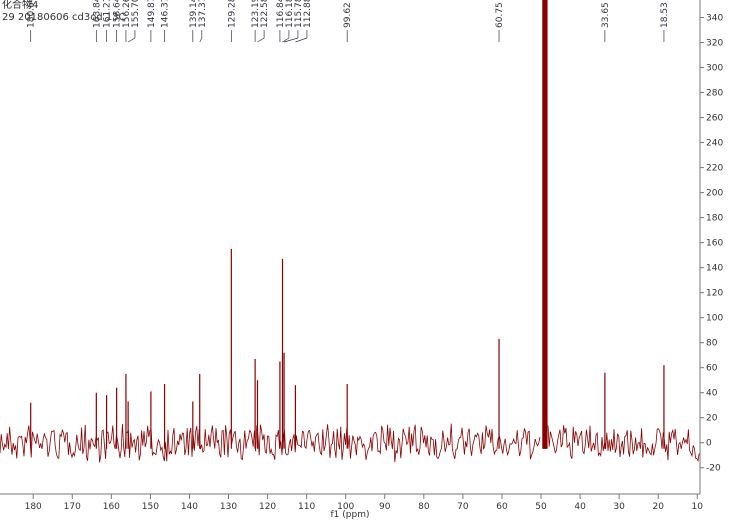  What do you see at coordinates (606, 15) in the screenshot?
I see `peak-label: 33.65` at bounding box center [606, 15].